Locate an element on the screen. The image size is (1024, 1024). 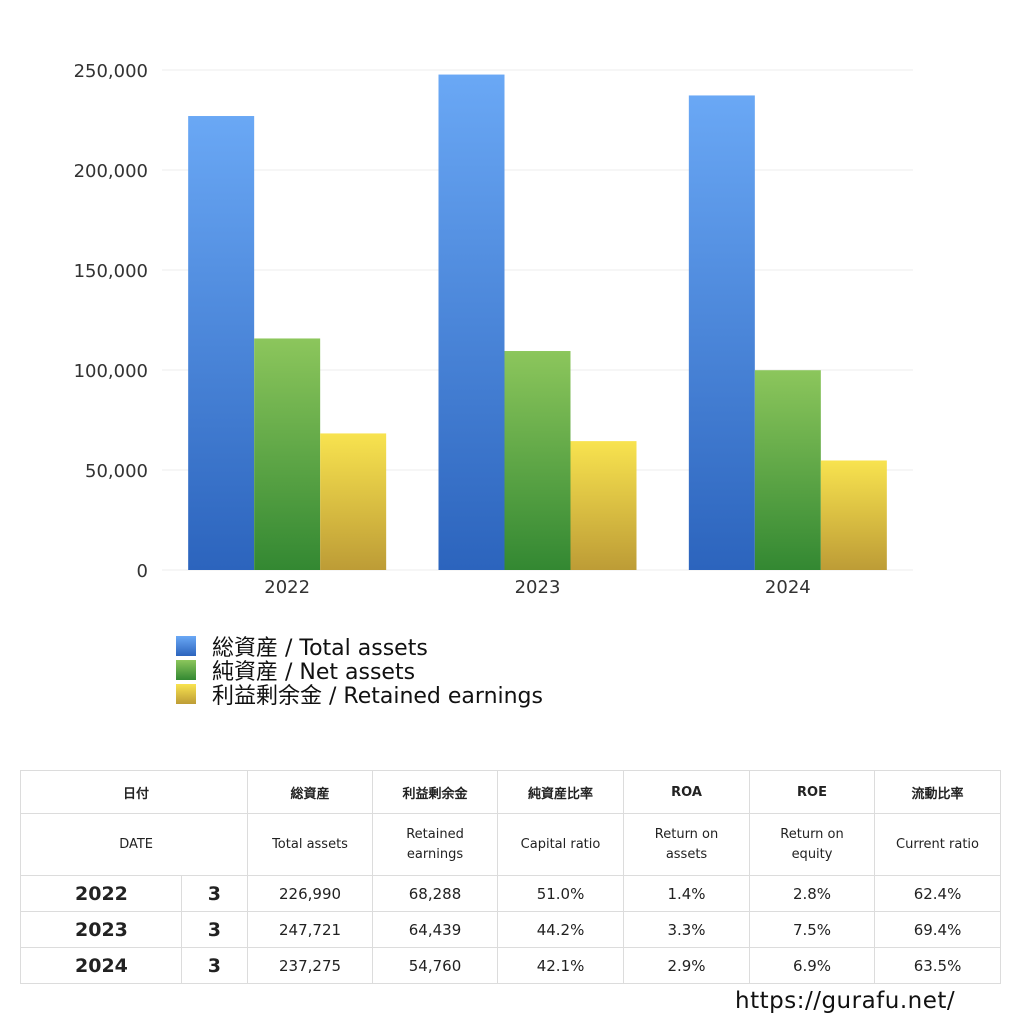
legend-item-retained-earnings: 利益剰余金 / Retained earnings is located at coordinates (359, 695).